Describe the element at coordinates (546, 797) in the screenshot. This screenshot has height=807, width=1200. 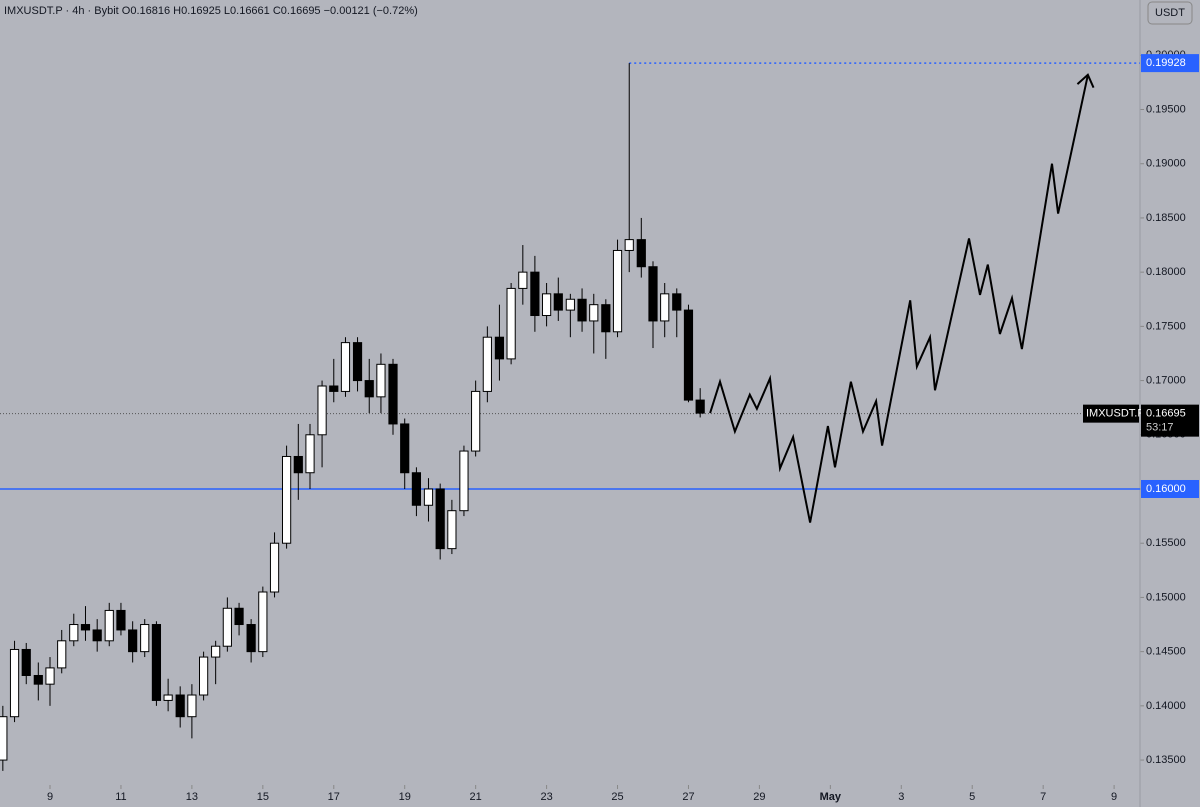
I see `x-tick-label: 23` at that location.